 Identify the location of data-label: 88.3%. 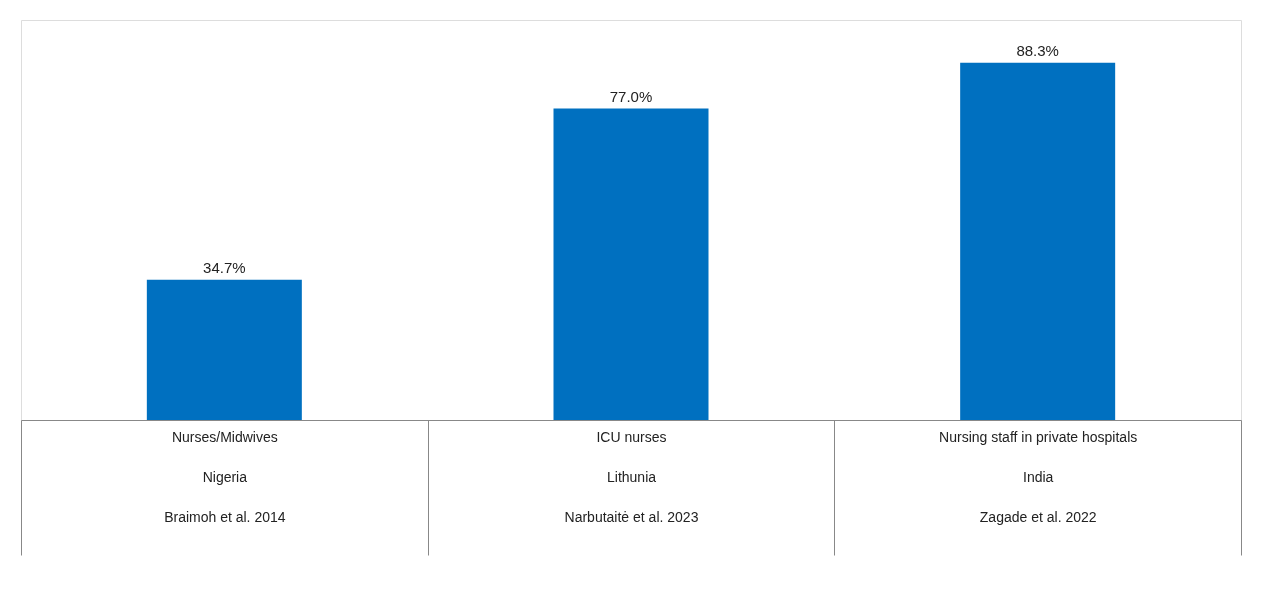
(1037, 50).